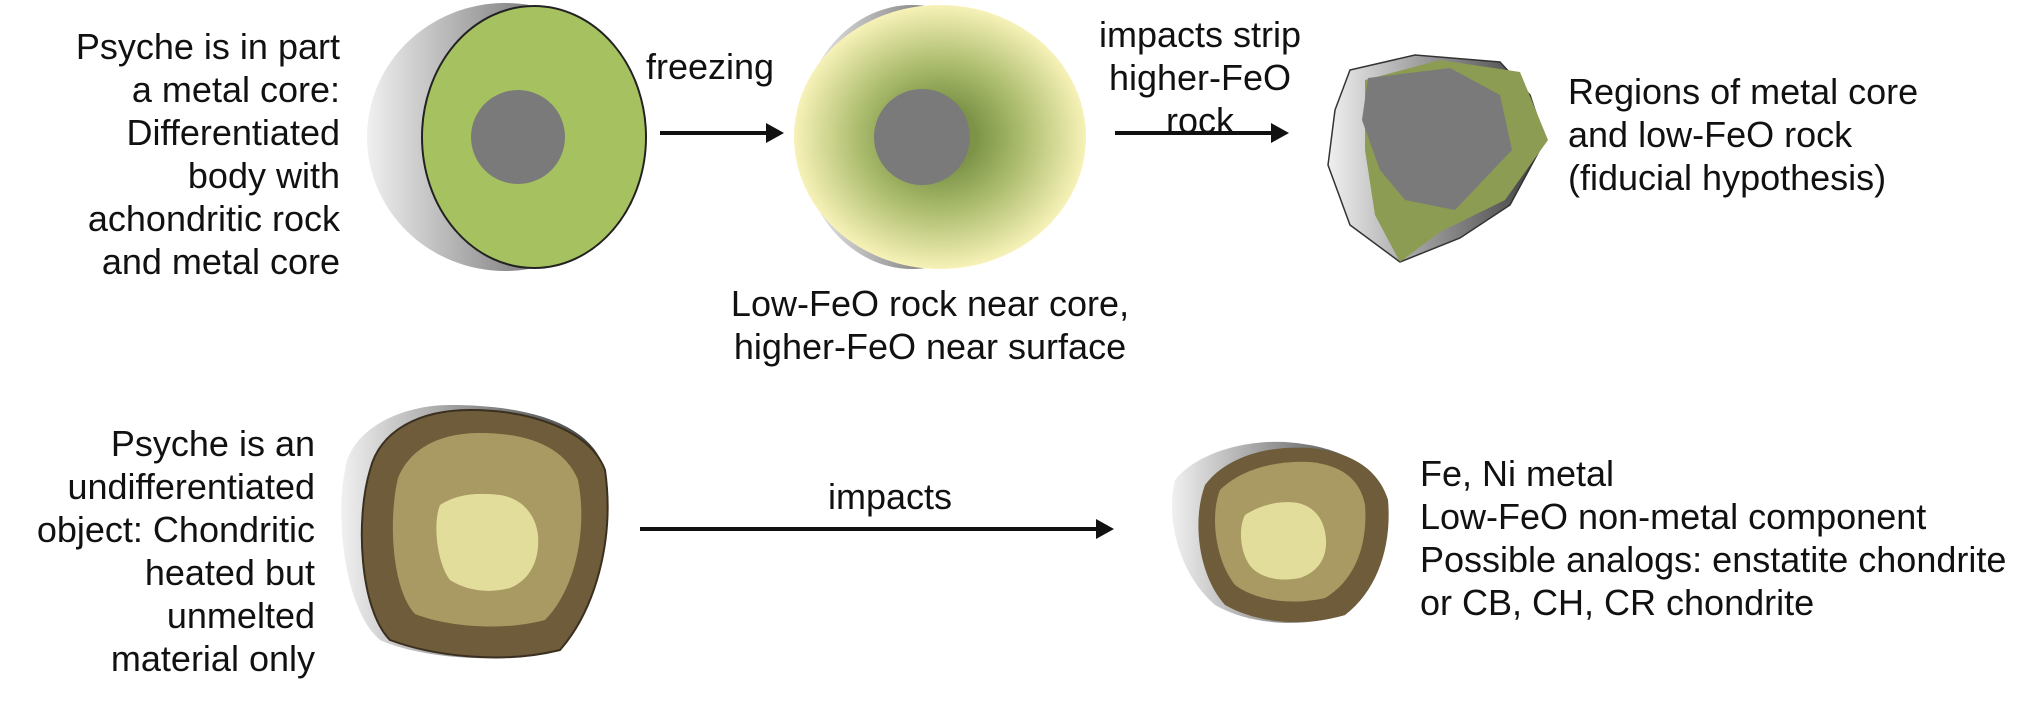 Image resolution: width=2040 pixels, height=702 pixels. Describe the element at coordinates (1710, 134) in the screenshot. I see `label-line: and low-FeO rock` at that location.